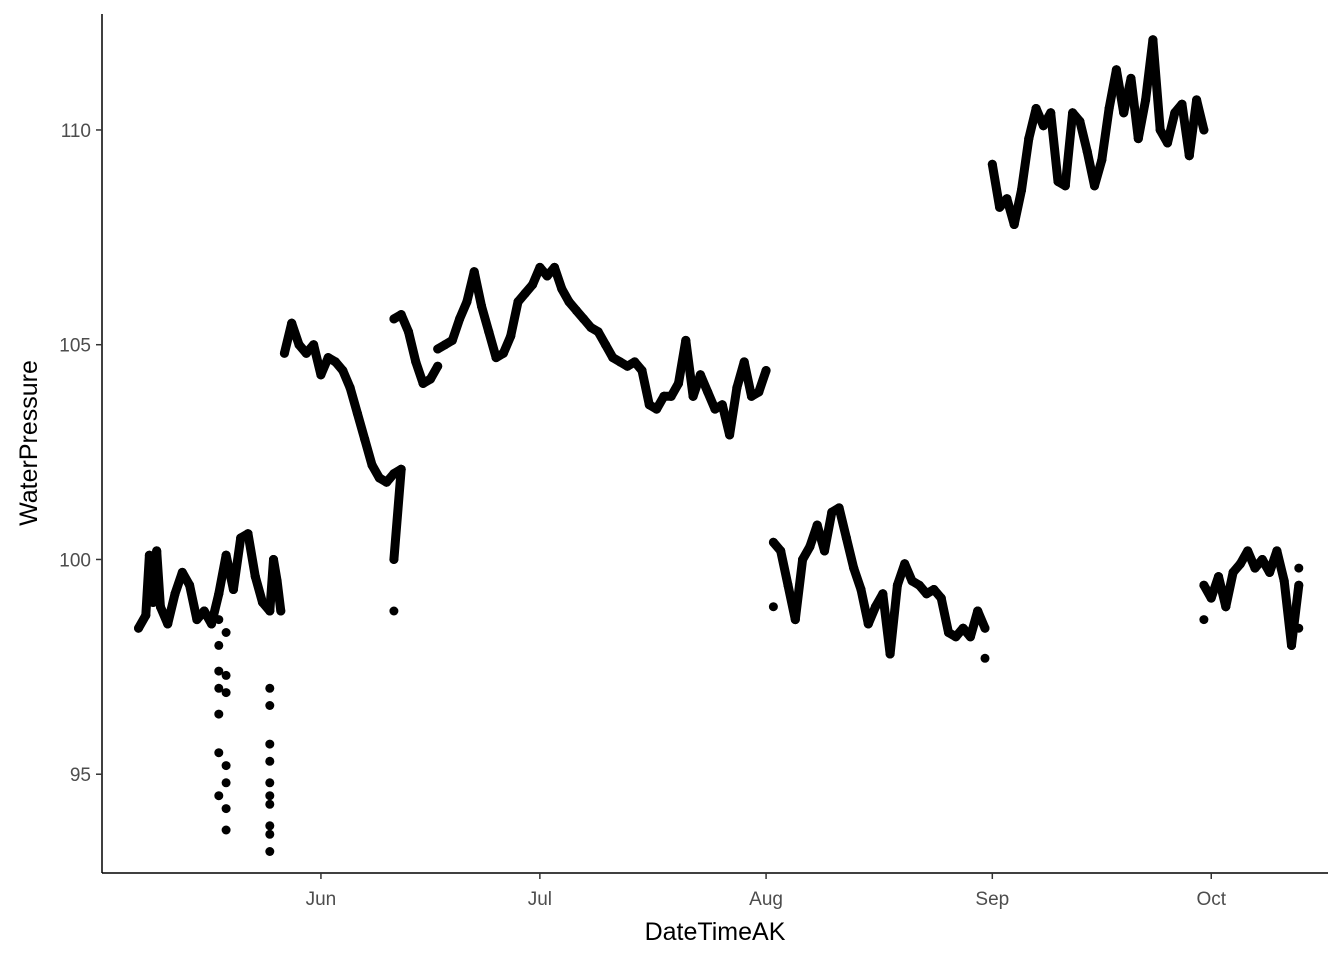  I want to click on x-tick-label: Jul, so click(540, 899).